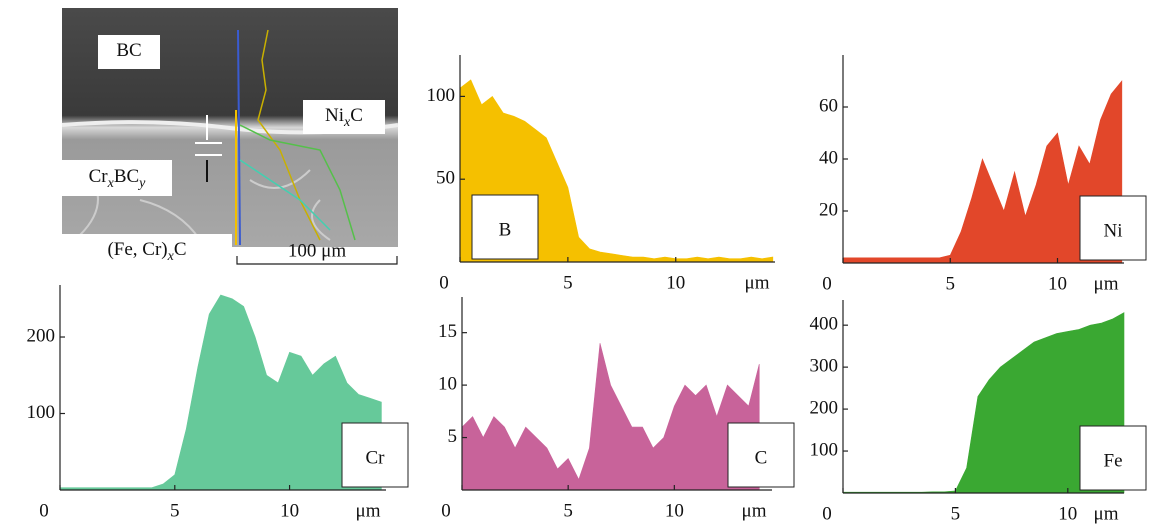  What do you see at coordinates (447, 331) in the screenshot?
I see `y-tick-label: 15` at bounding box center [447, 331].